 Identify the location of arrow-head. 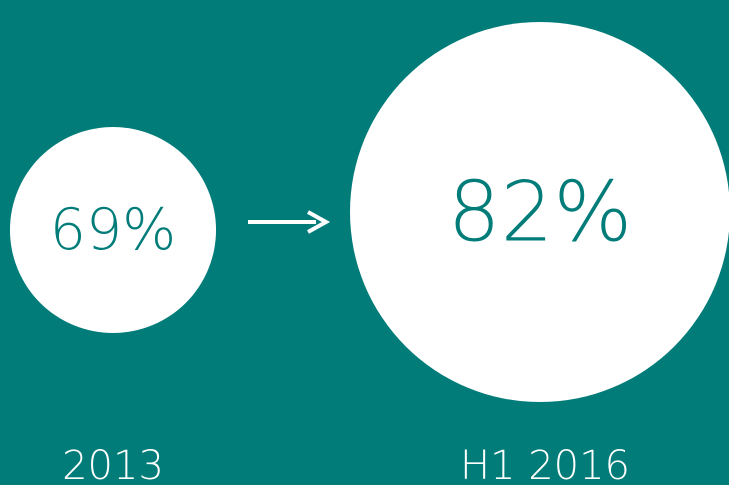
(319, 222).